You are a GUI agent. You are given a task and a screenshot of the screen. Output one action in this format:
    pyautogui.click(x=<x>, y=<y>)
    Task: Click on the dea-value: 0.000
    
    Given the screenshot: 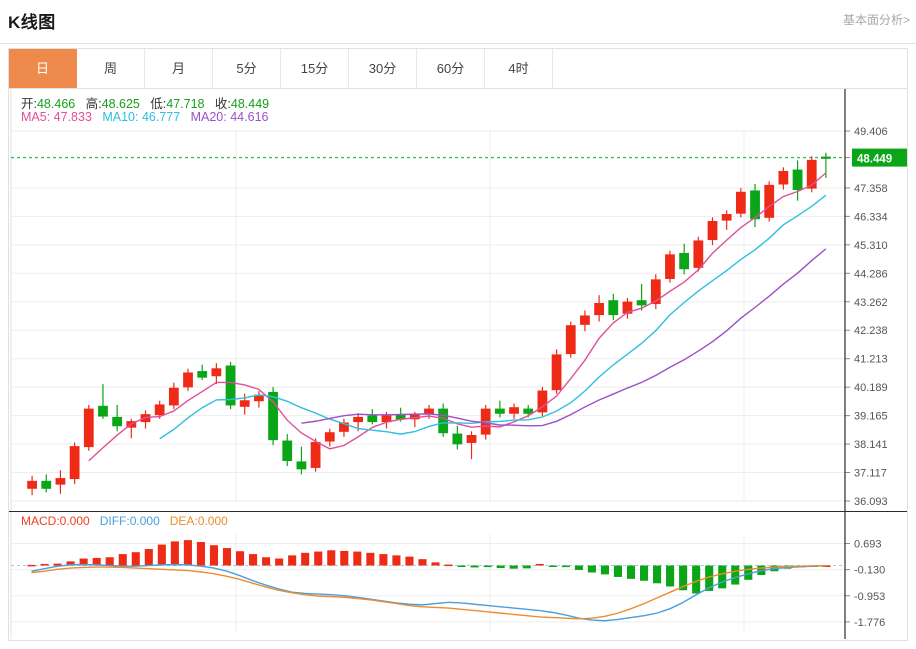 What is the action you would take?
    pyautogui.click(x=212, y=521)
    